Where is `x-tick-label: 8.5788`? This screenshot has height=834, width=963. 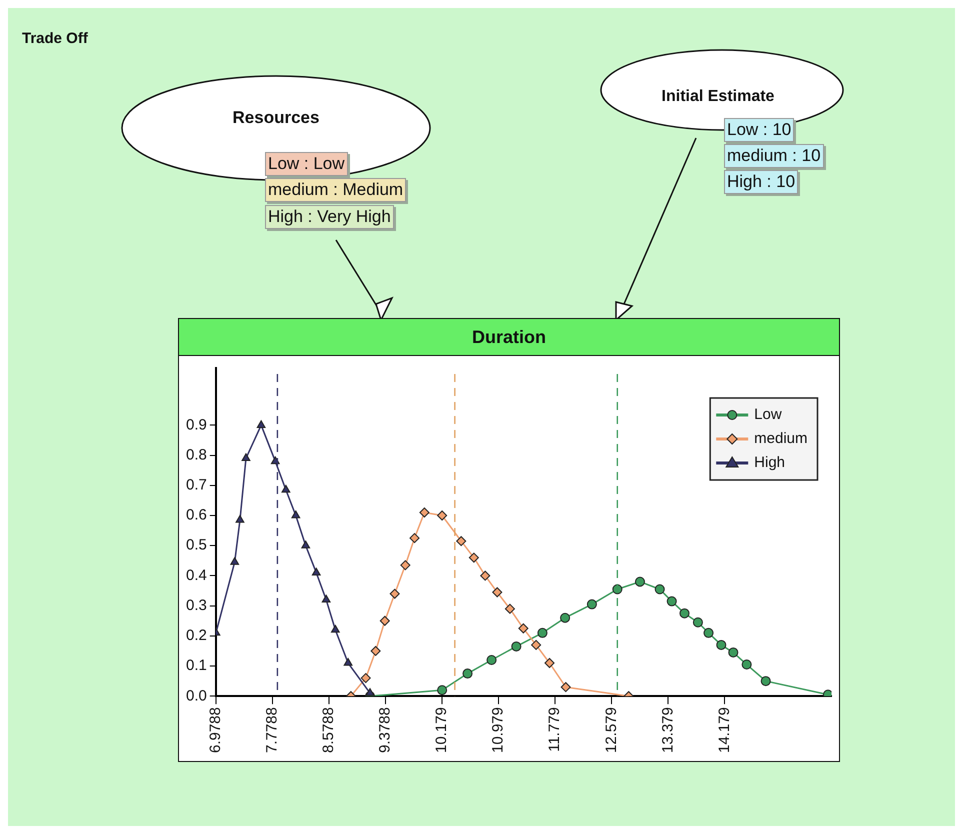
x-tick-label: 8.5788 is located at coordinates (329, 730).